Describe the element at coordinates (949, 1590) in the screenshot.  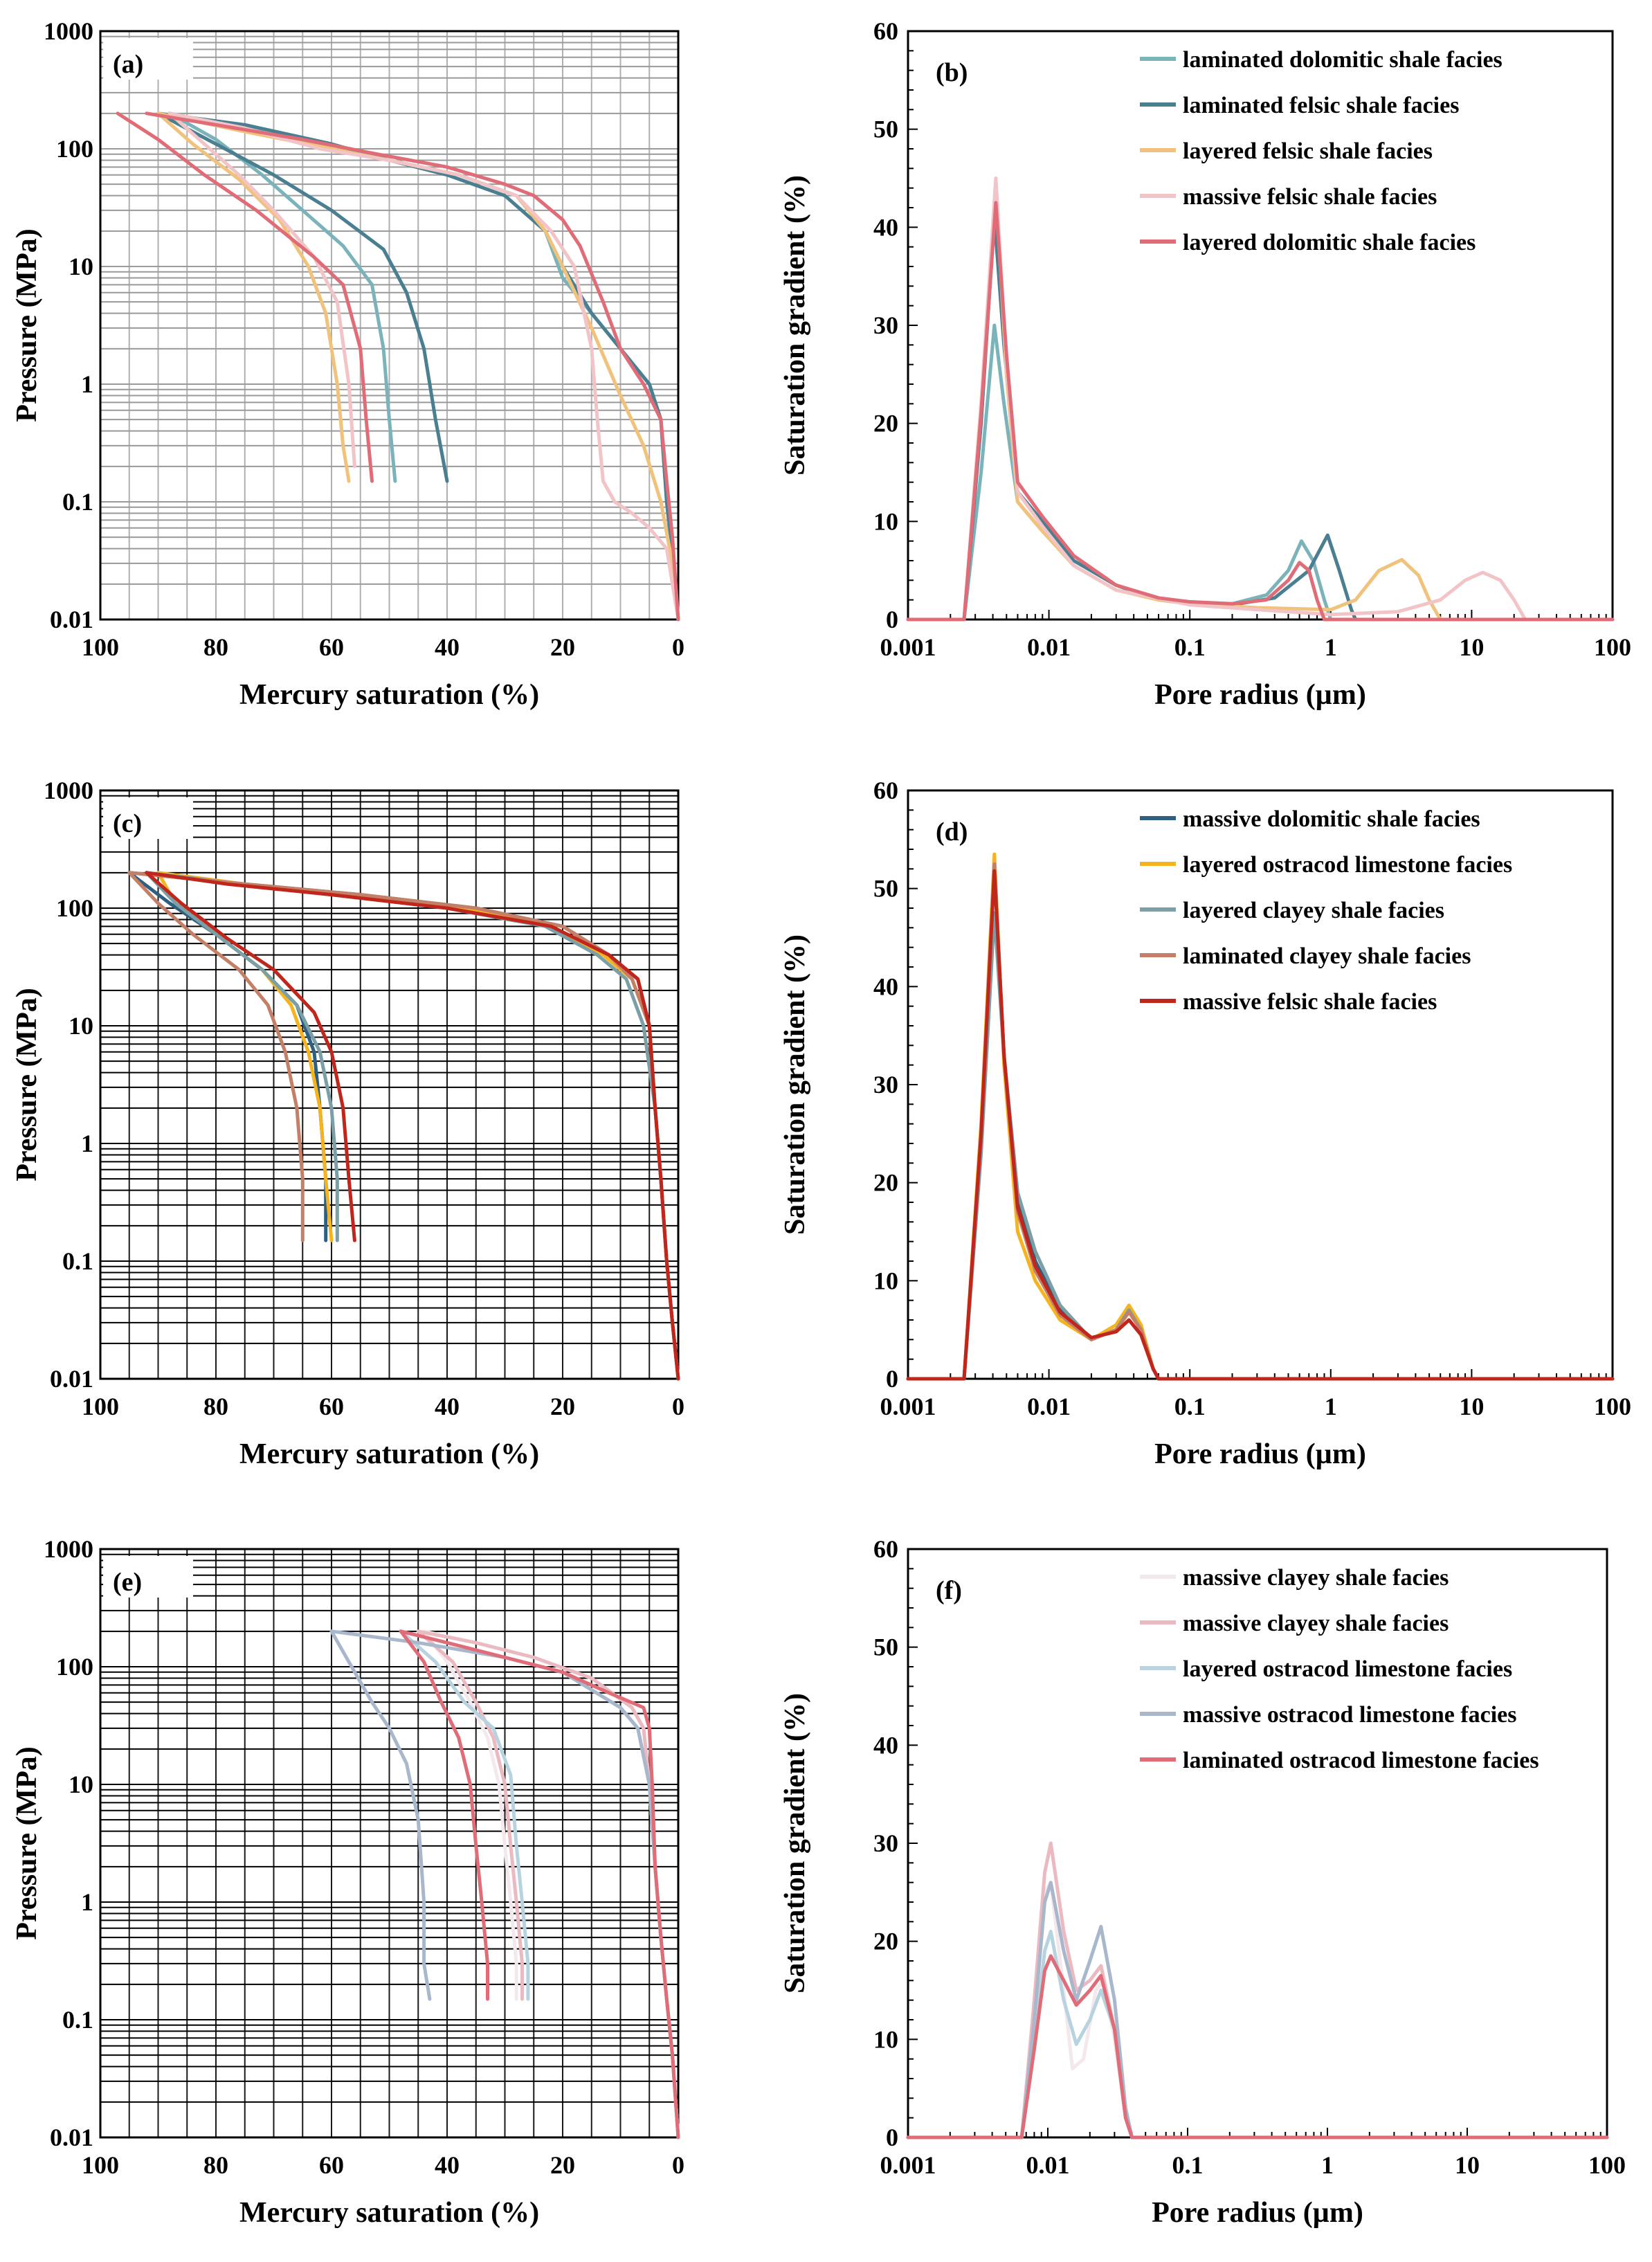
I see `panel-label: (f)` at that location.